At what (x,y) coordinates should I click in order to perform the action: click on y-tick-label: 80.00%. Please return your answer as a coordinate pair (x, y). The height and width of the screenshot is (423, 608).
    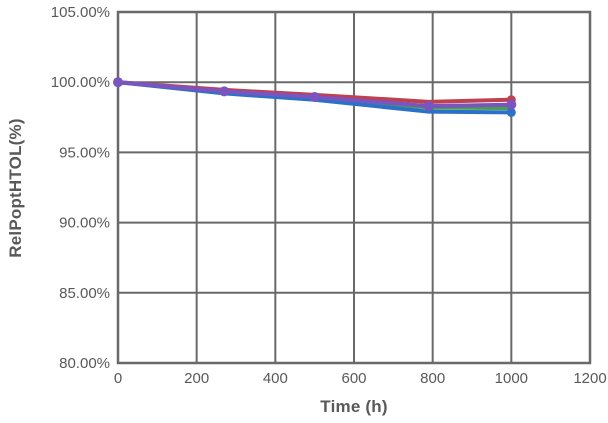
    Looking at the image, I should click on (84, 363).